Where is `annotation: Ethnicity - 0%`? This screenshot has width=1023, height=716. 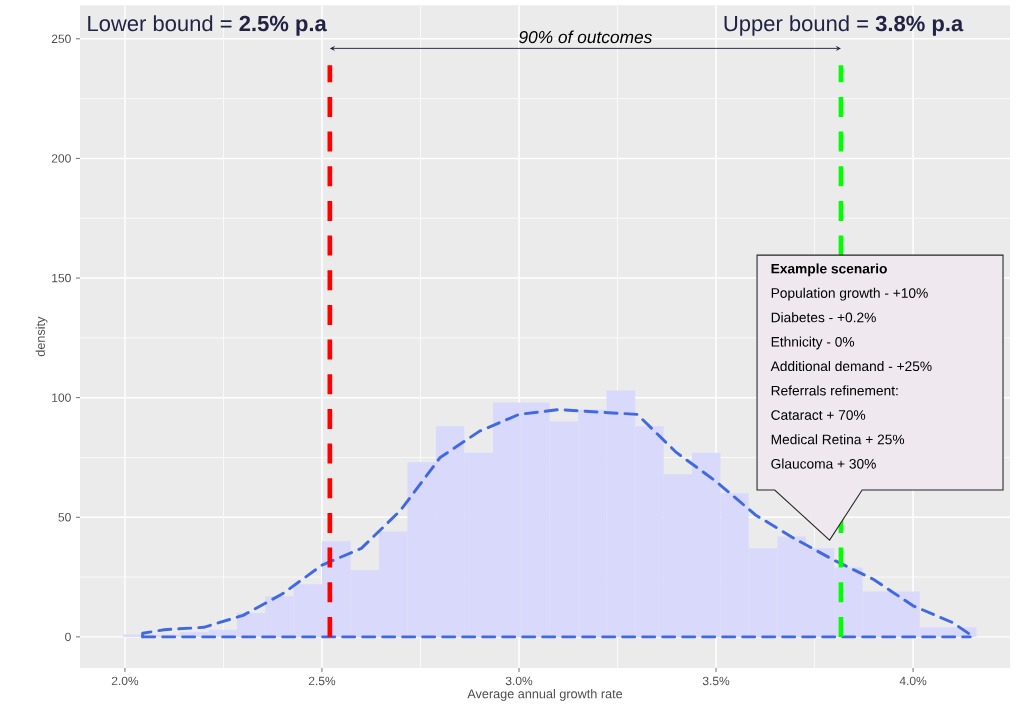 annotation: Ethnicity - 0% is located at coordinates (813, 343).